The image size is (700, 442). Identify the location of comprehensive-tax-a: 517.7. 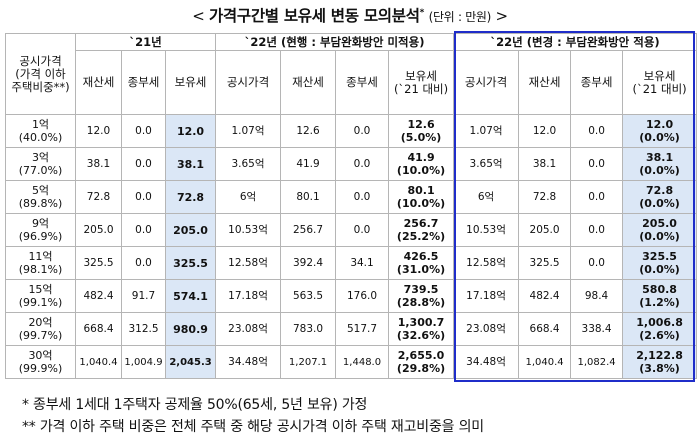
(362, 329).